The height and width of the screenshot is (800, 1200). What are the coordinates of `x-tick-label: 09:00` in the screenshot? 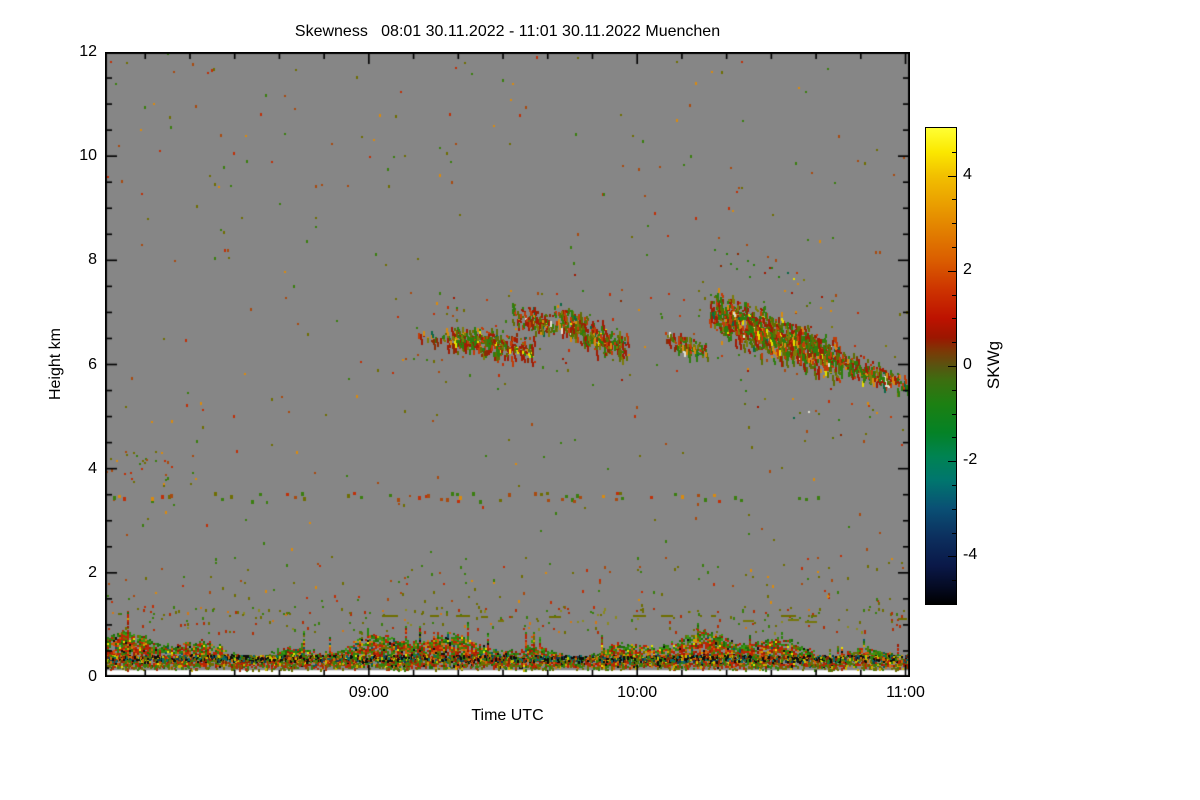 It's located at (368, 692).